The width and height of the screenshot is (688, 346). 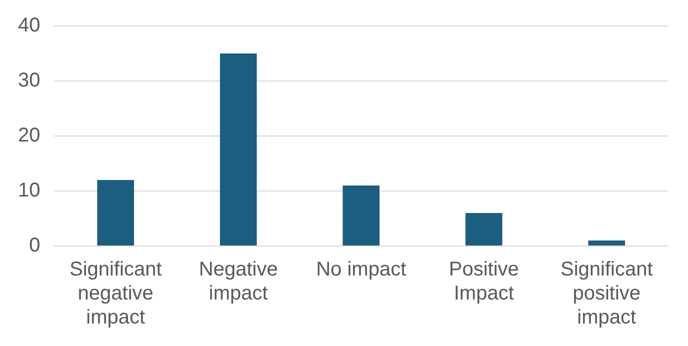 What do you see at coordinates (115, 293) in the screenshot?
I see `x-tick-label: Significant negative impact` at bounding box center [115, 293].